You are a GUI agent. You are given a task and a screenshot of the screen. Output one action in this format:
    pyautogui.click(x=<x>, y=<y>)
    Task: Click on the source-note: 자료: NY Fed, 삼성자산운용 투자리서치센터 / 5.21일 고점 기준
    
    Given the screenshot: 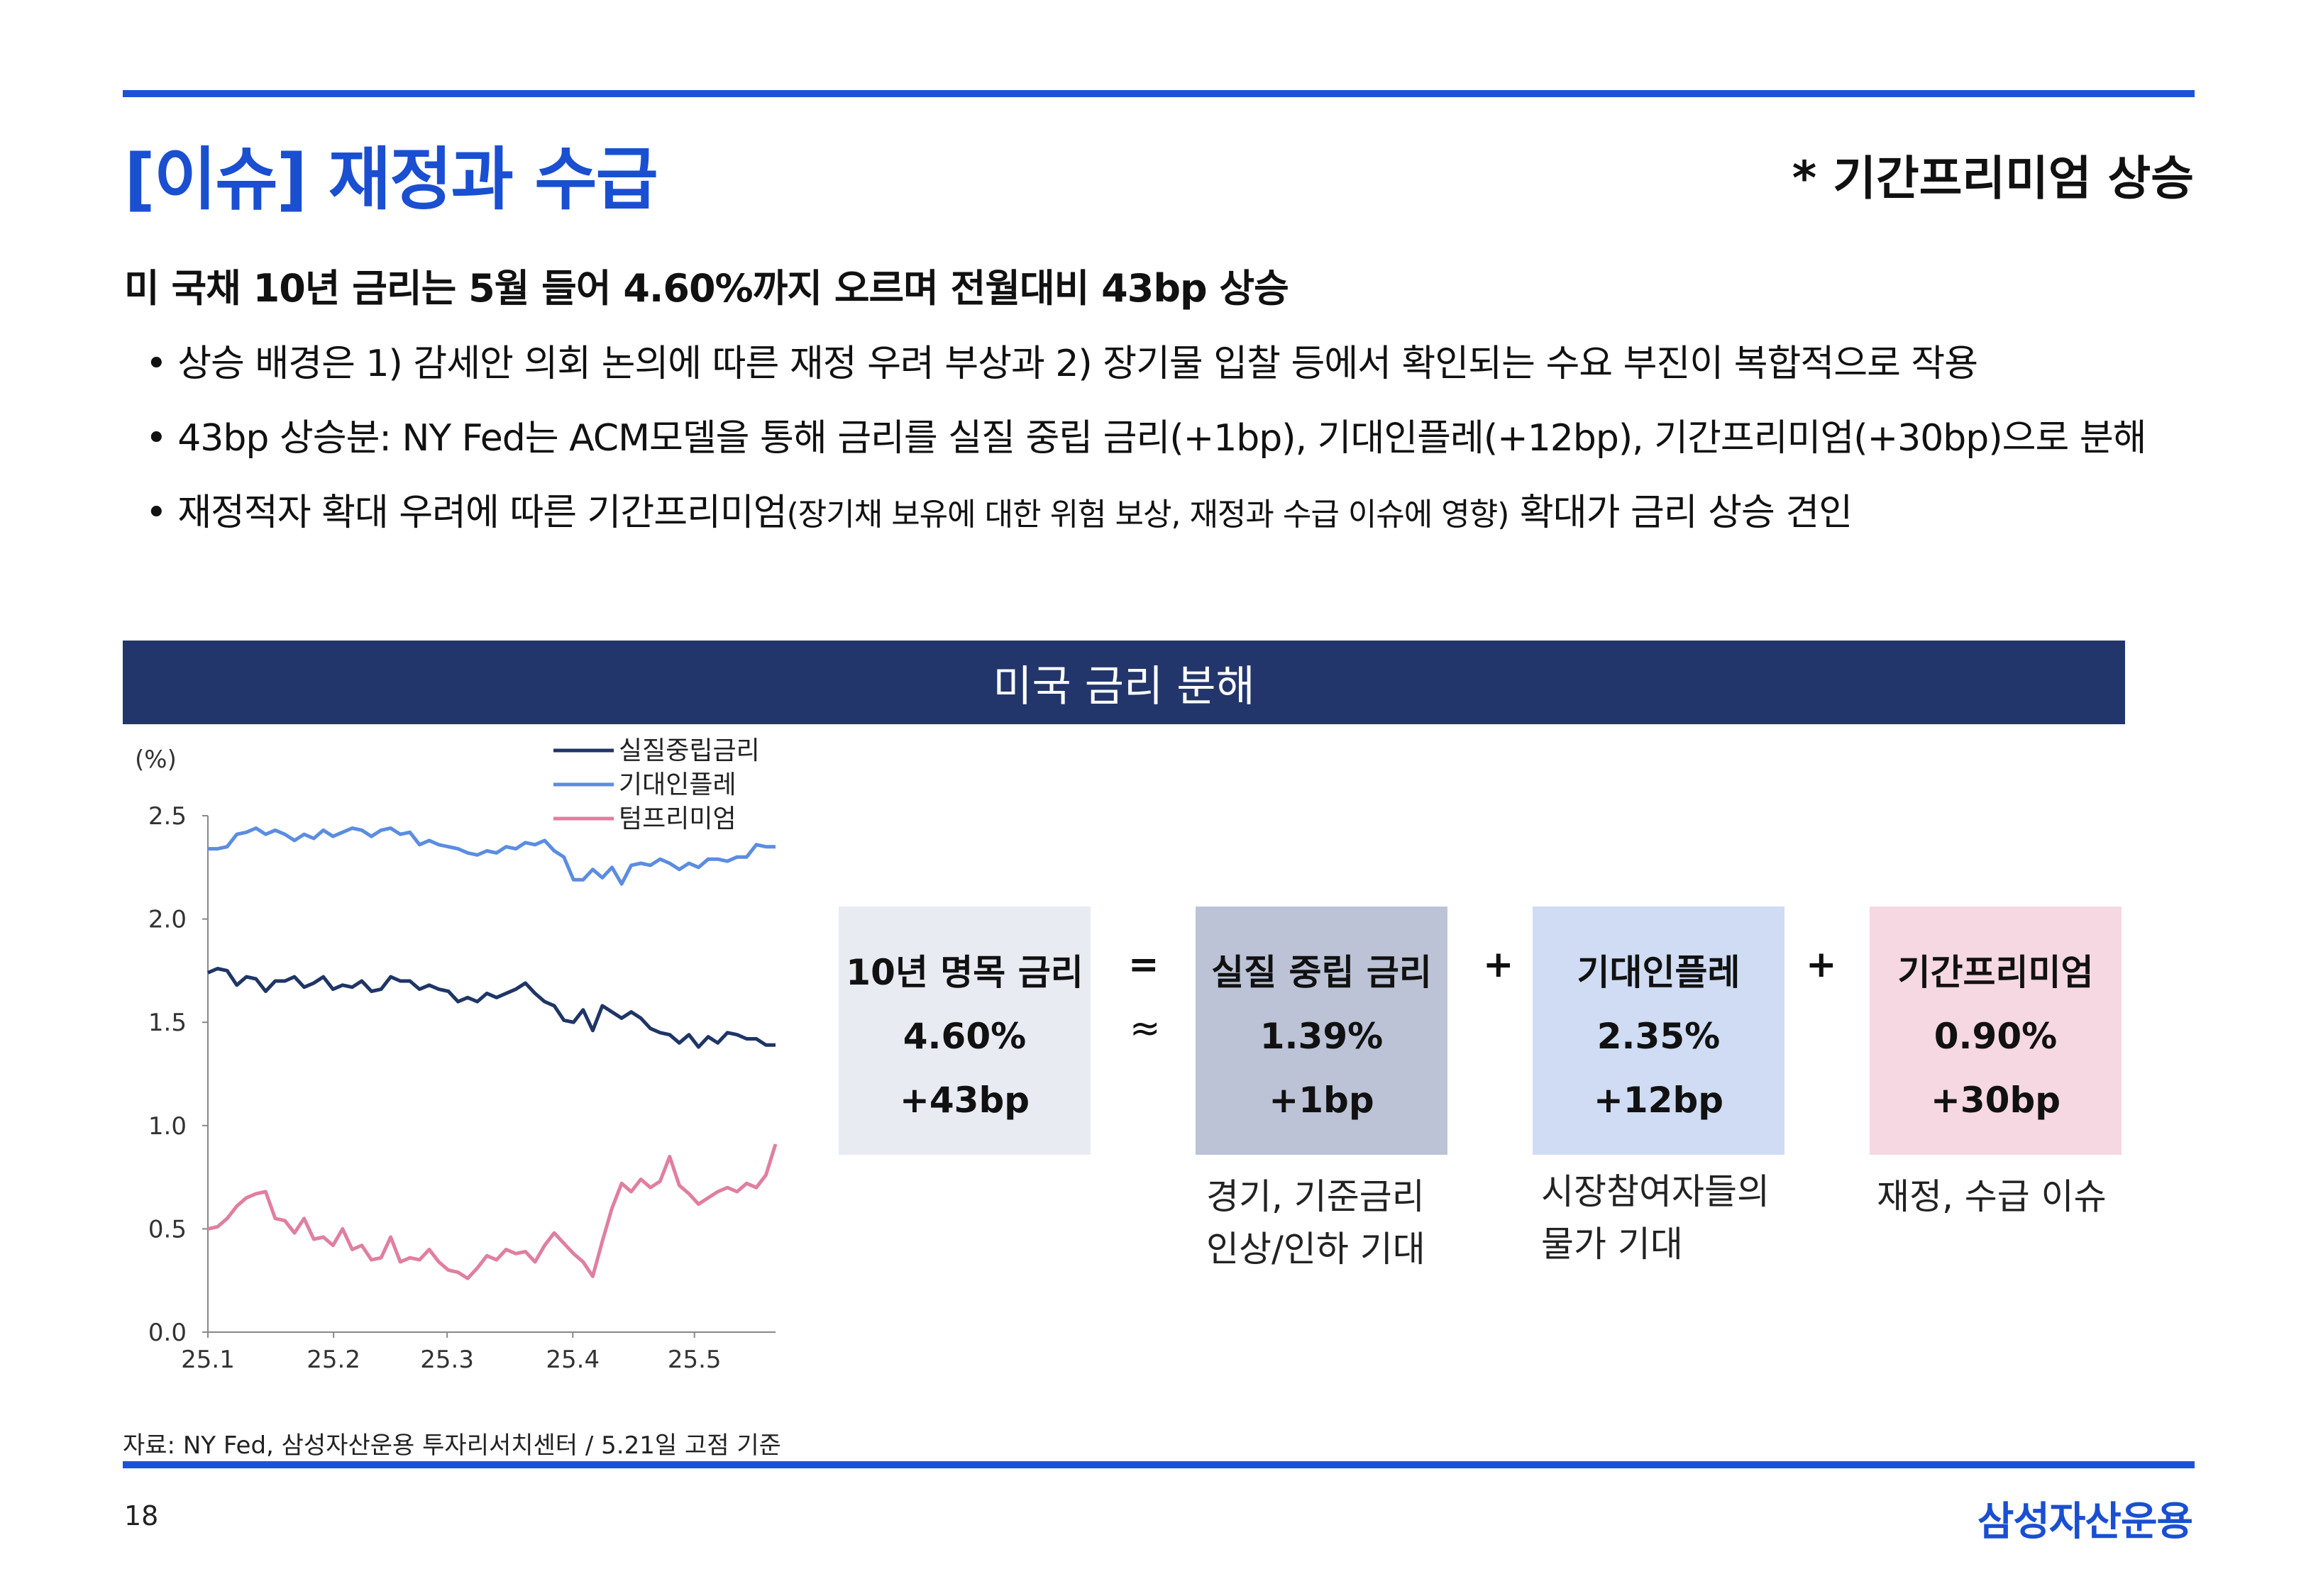 What is the action you would take?
    pyautogui.click(x=452, y=1445)
    